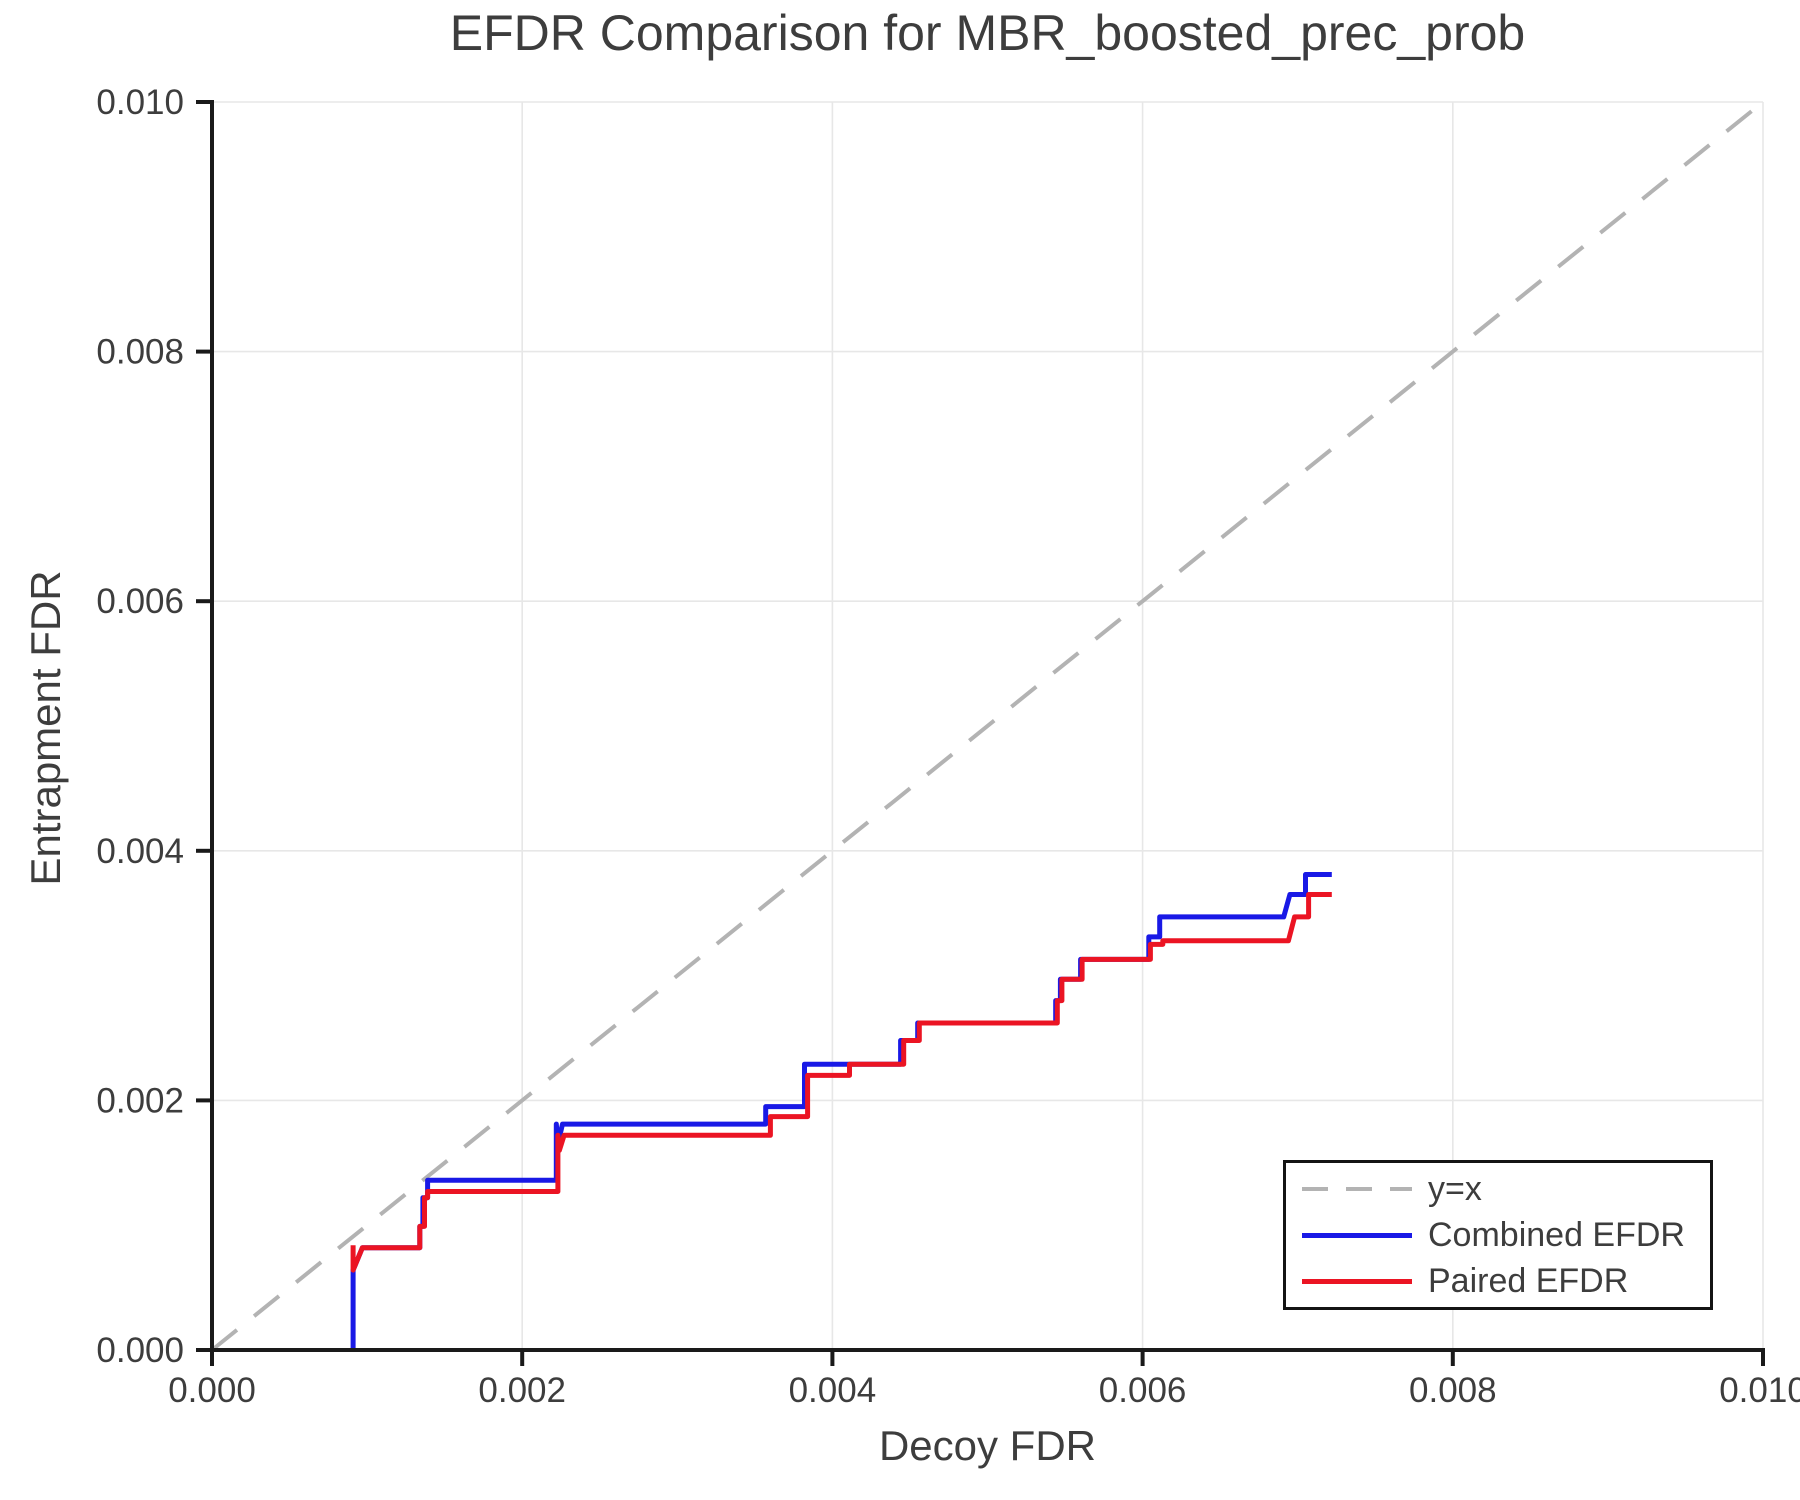 The image size is (1800, 1500). What do you see at coordinates (140, 1100) in the screenshot?
I see `y-tick-label: 0.002` at bounding box center [140, 1100].